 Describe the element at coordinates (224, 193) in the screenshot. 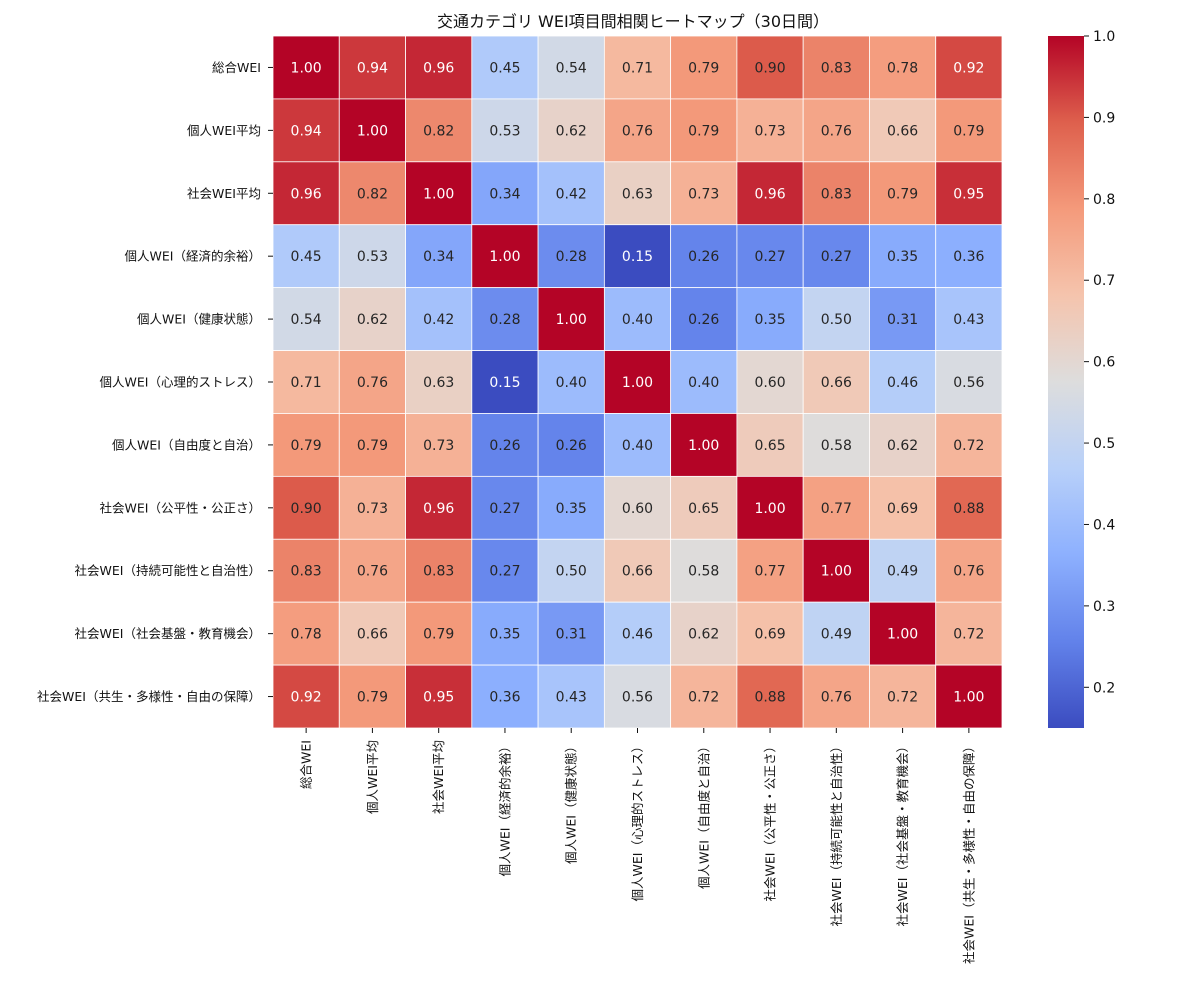

I see `row-tick-label: 社会WEI平均` at that location.